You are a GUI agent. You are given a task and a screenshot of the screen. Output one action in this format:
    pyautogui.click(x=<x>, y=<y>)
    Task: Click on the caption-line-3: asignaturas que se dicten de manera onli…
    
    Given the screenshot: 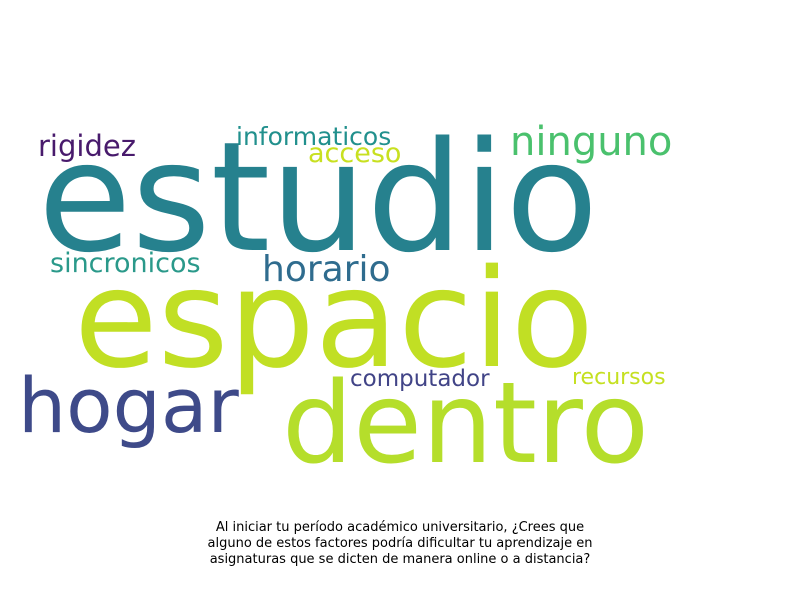 What is the action you would take?
    pyautogui.click(x=400, y=559)
    